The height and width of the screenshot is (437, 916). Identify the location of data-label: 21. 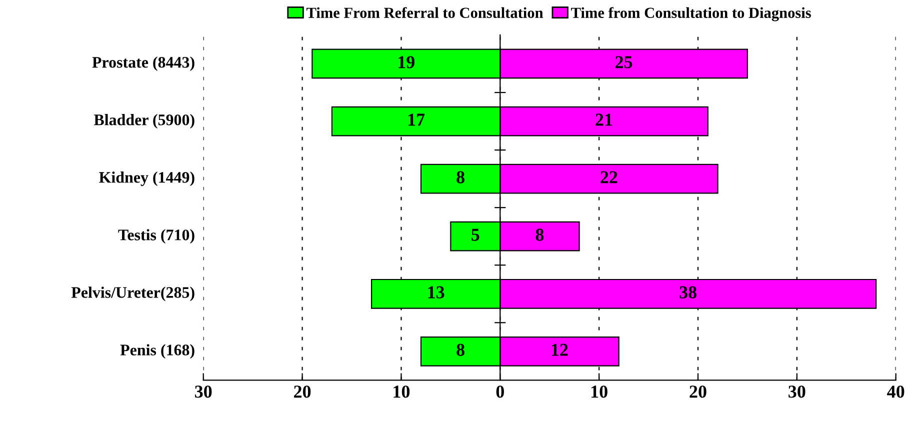
(604, 120).